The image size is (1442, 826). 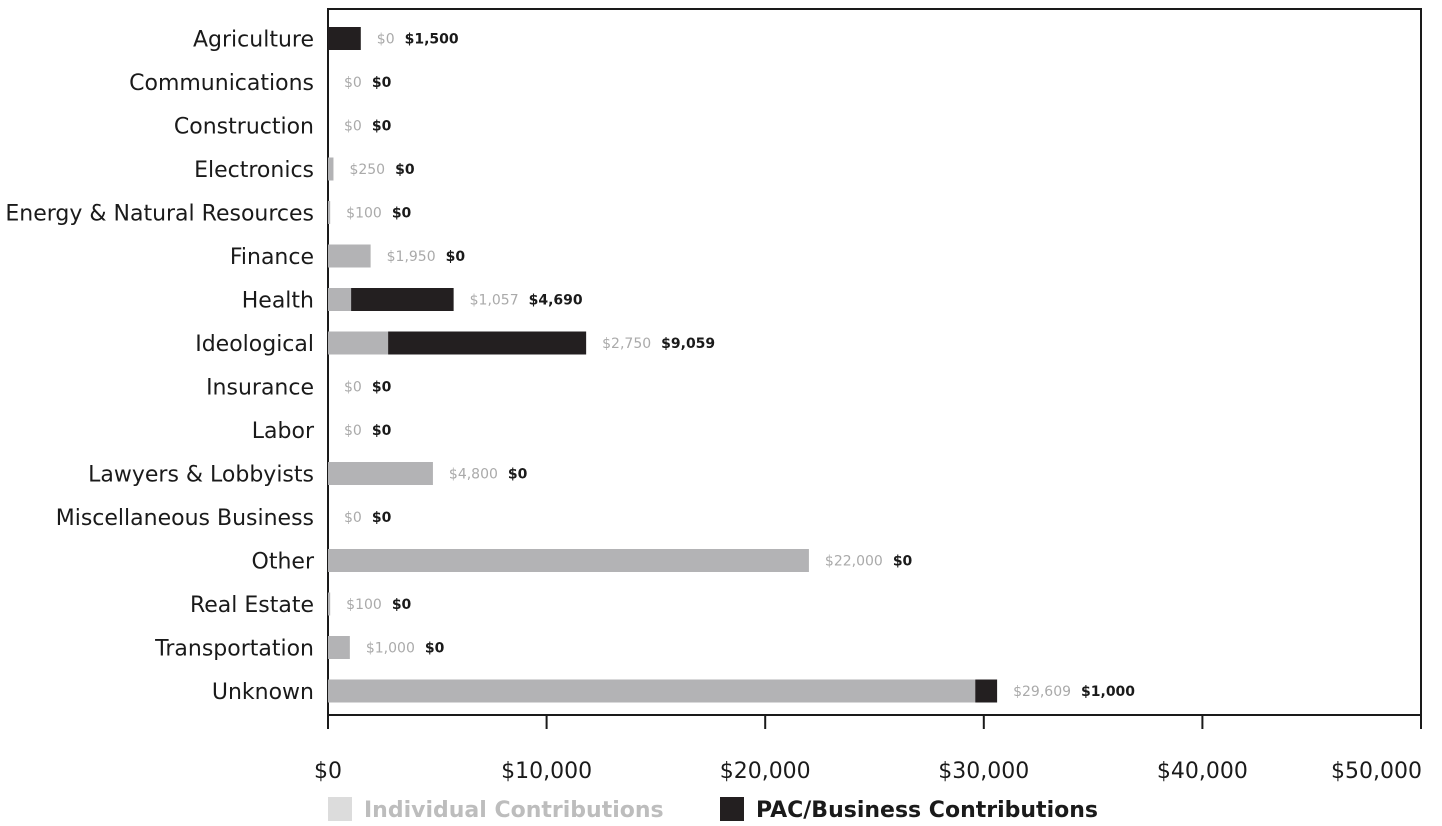 I want to click on legend-label-individual: Individual Contributions, so click(x=514, y=810).